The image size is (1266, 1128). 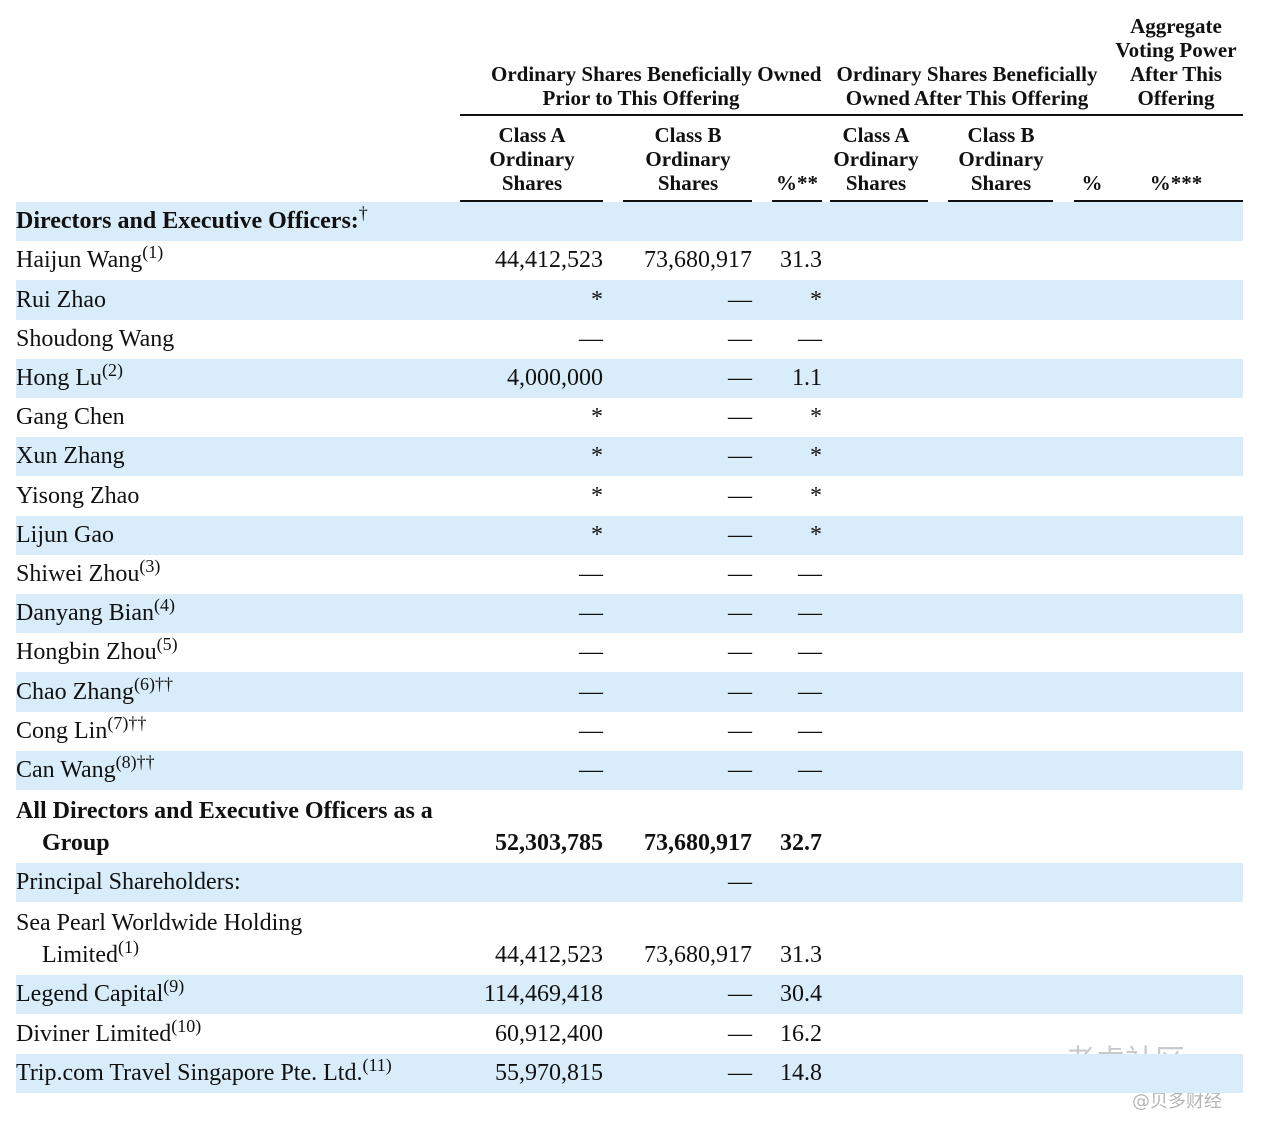 What do you see at coordinates (532, 135) in the screenshot?
I see `column-header: Class A` at bounding box center [532, 135].